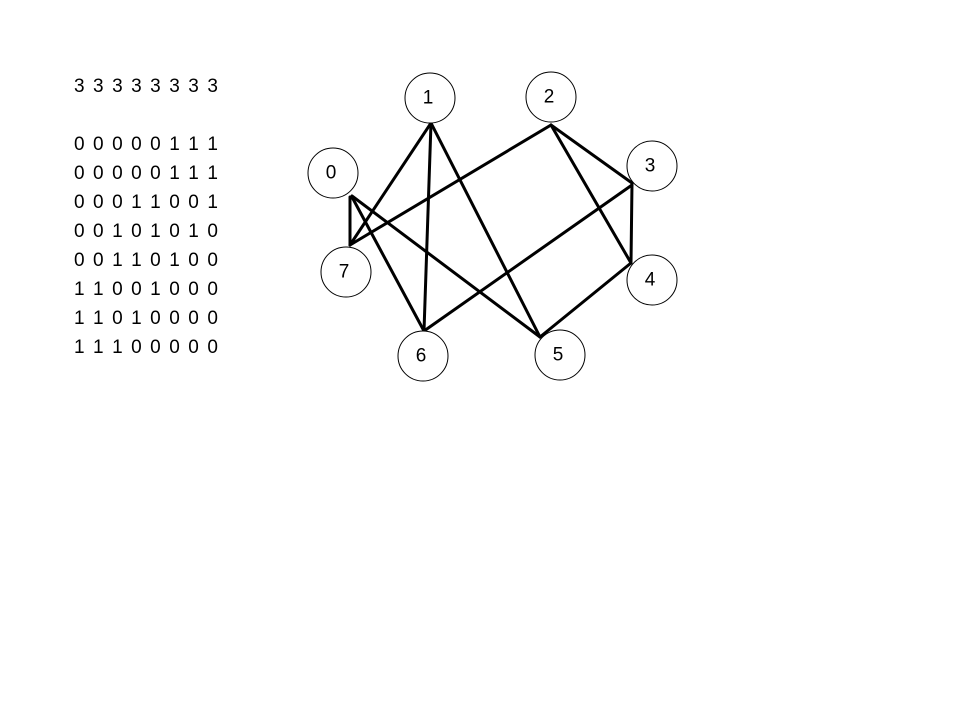  I want to click on matrix-row-7: 1 1 1 0 0 0 0 0, so click(147, 347).